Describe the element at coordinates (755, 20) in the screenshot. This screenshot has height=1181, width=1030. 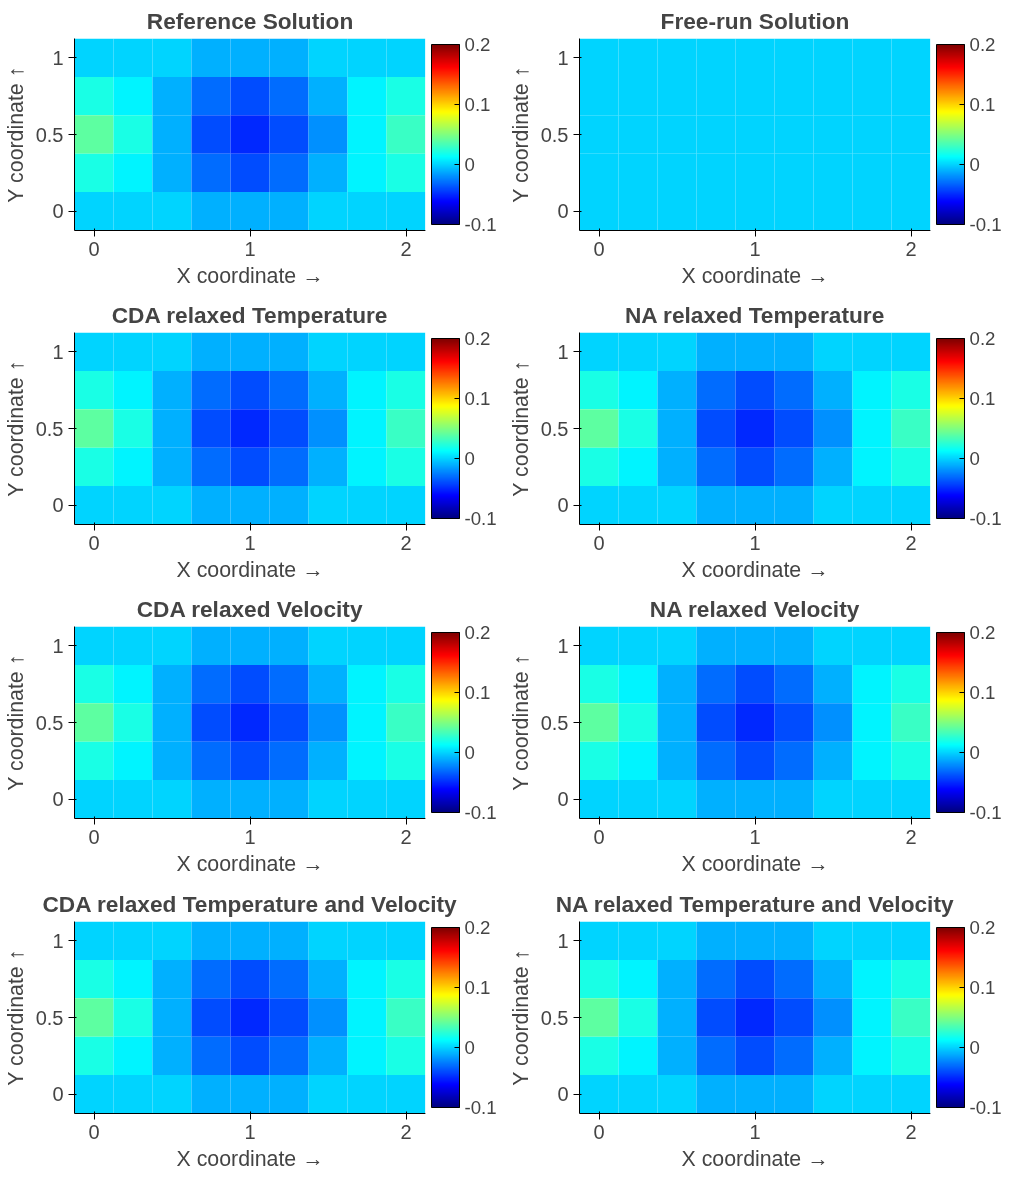
I see `chart-title: Free-run Solution` at that location.